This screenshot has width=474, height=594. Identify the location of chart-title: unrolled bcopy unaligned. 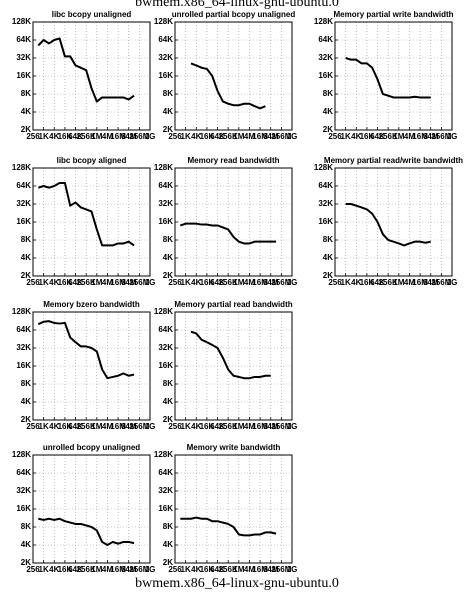
(91, 447).